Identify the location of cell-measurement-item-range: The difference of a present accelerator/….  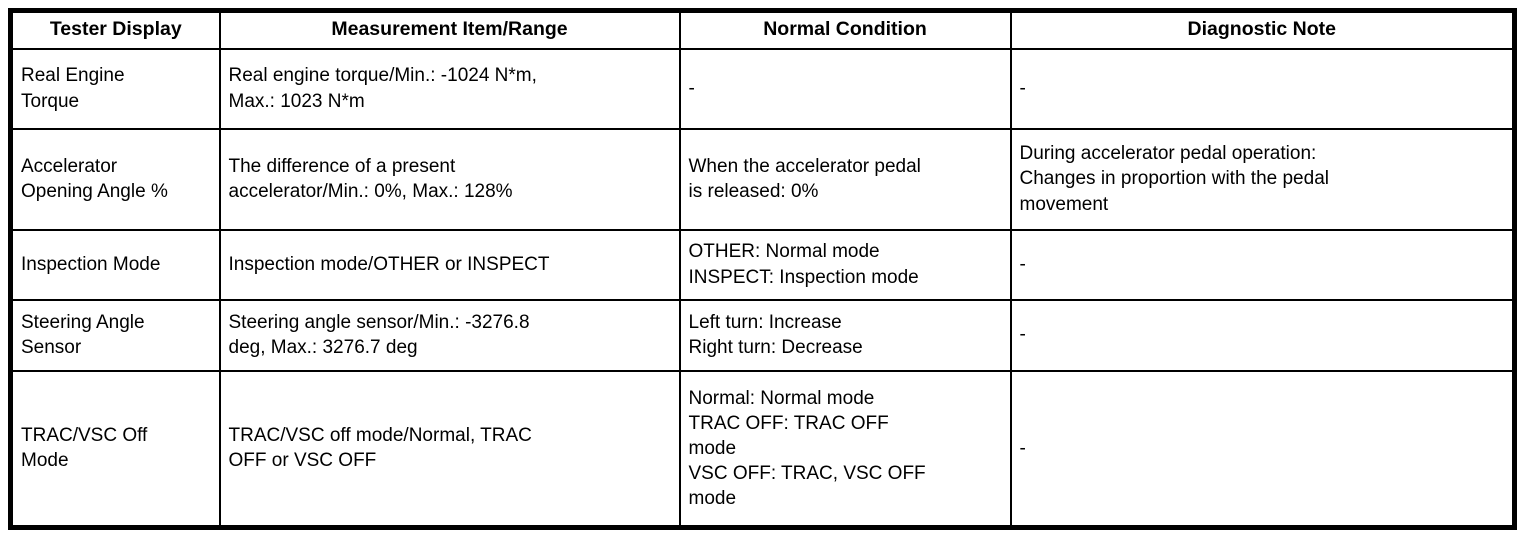
(449, 179).